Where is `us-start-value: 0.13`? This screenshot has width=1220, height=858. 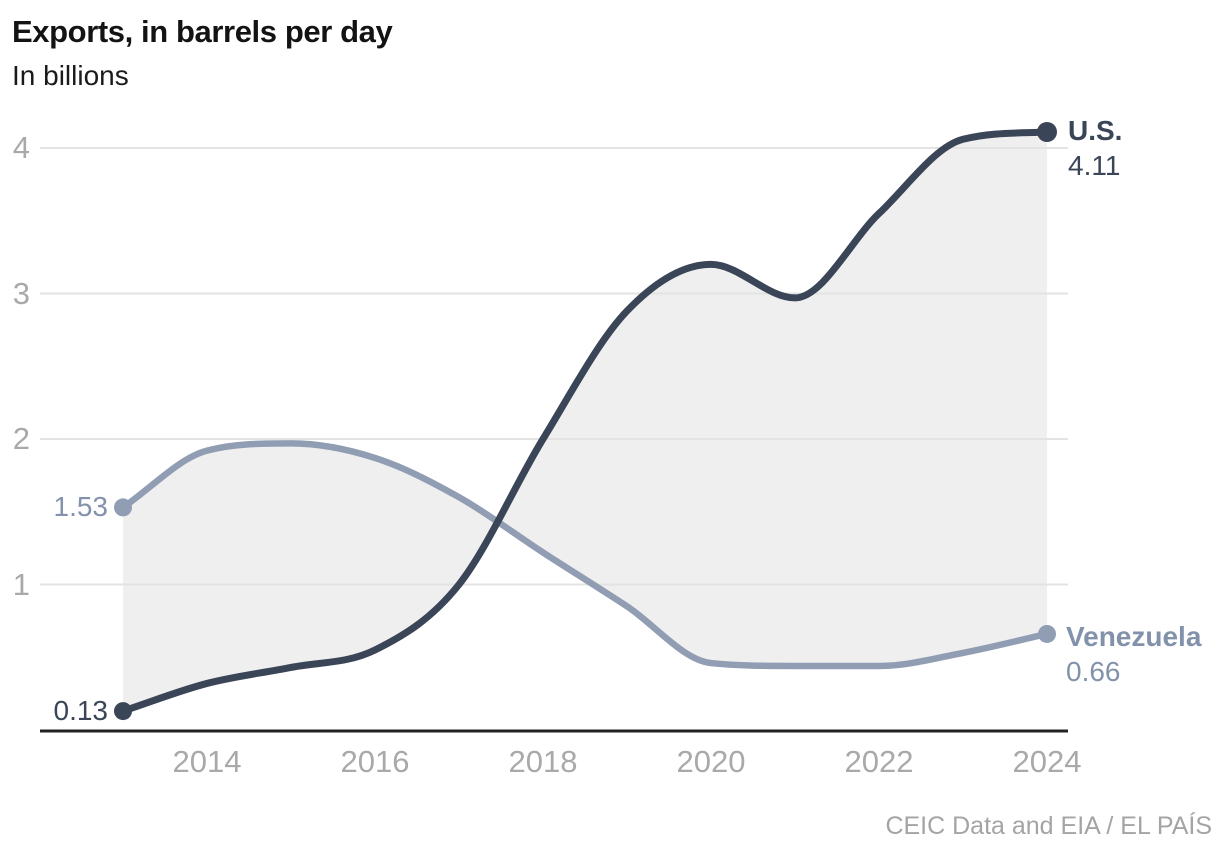 us-start-value: 0.13 is located at coordinates (81, 710).